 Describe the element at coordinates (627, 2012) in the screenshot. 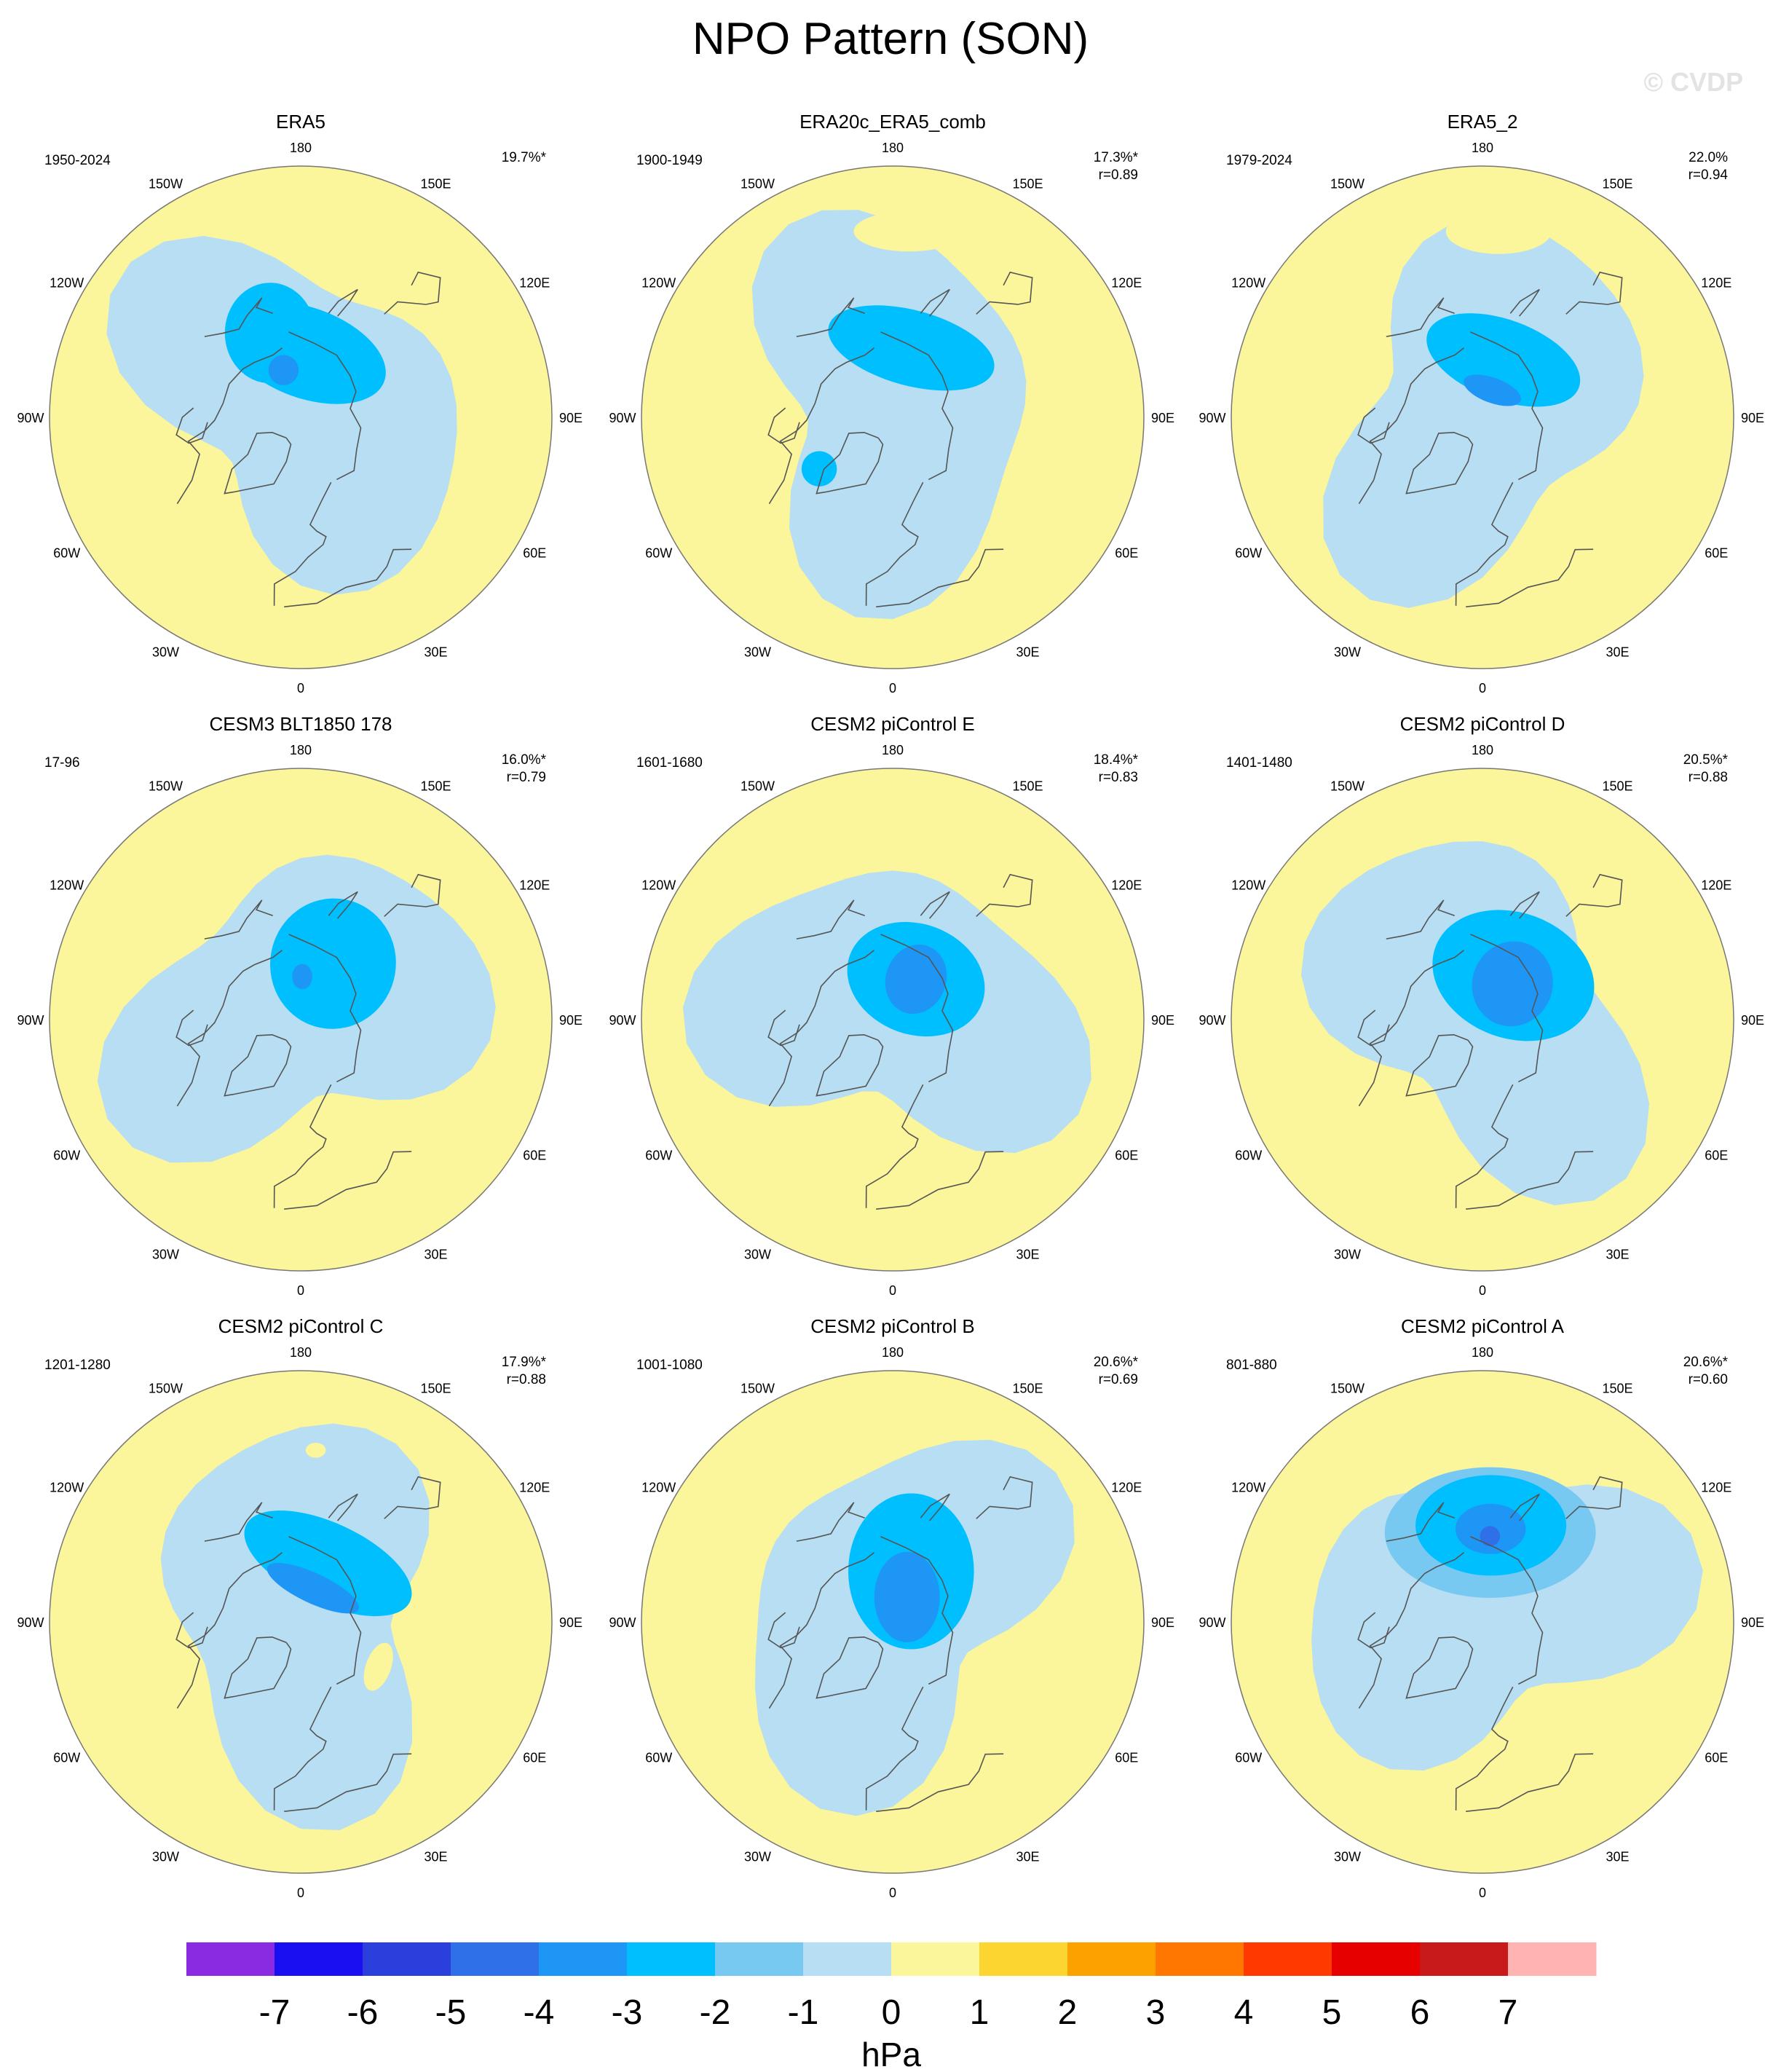

I see `colorbar-tick-label: -3` at that location.